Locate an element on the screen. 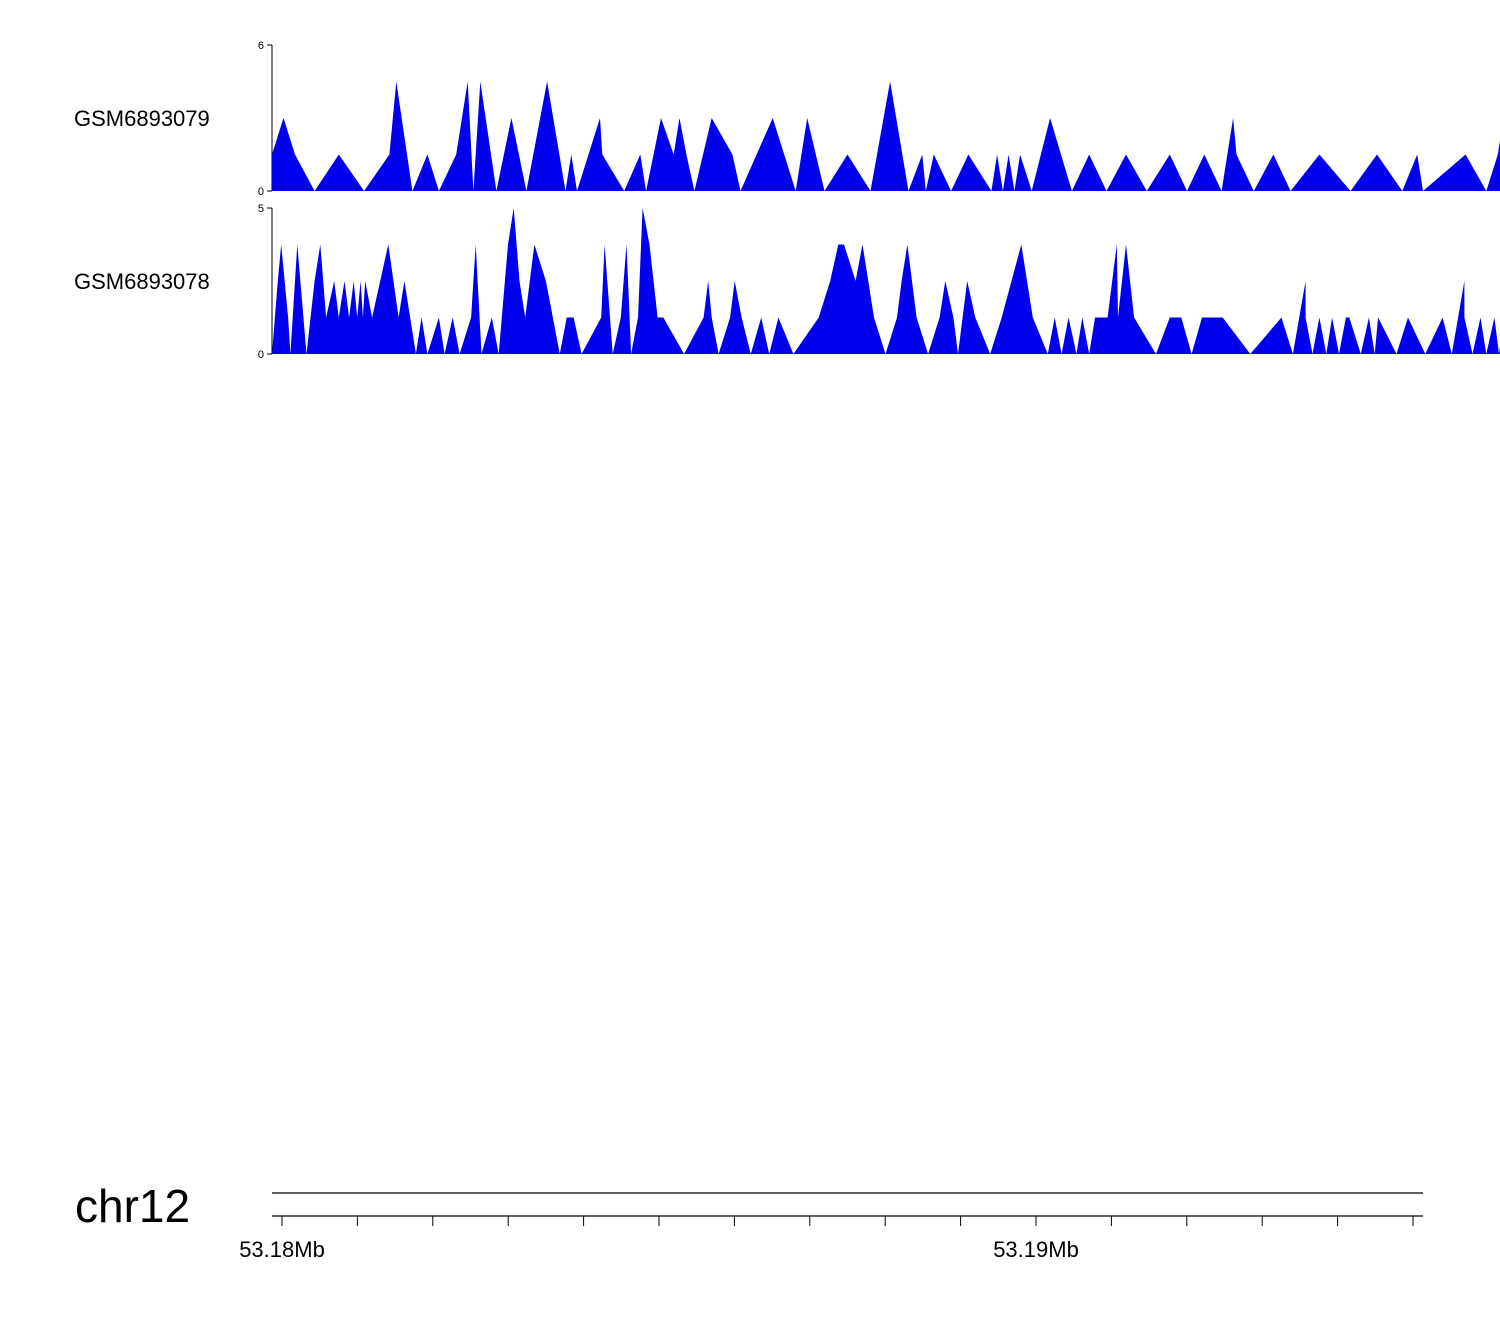 This screenshot has width=1500, height=1320. axis-tick-label: 53.18Mb is located at coordinates (282, 1249).